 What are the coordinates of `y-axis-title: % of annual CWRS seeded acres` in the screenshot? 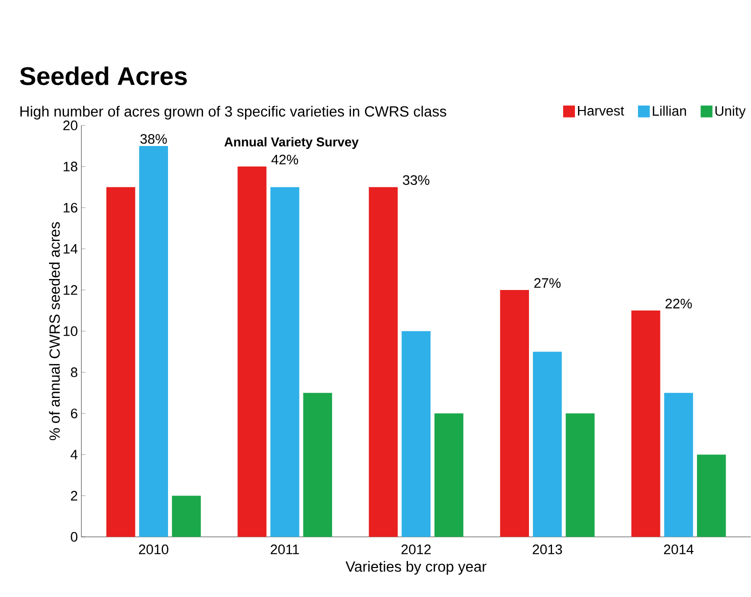 It's located at (54, 331).